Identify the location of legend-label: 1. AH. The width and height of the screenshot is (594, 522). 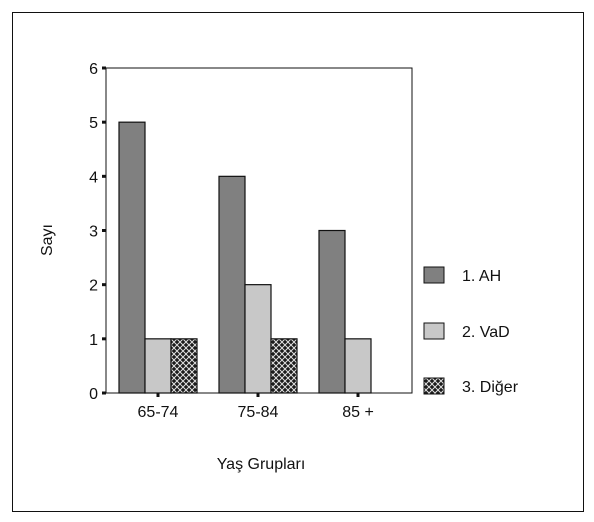
(481, 276).